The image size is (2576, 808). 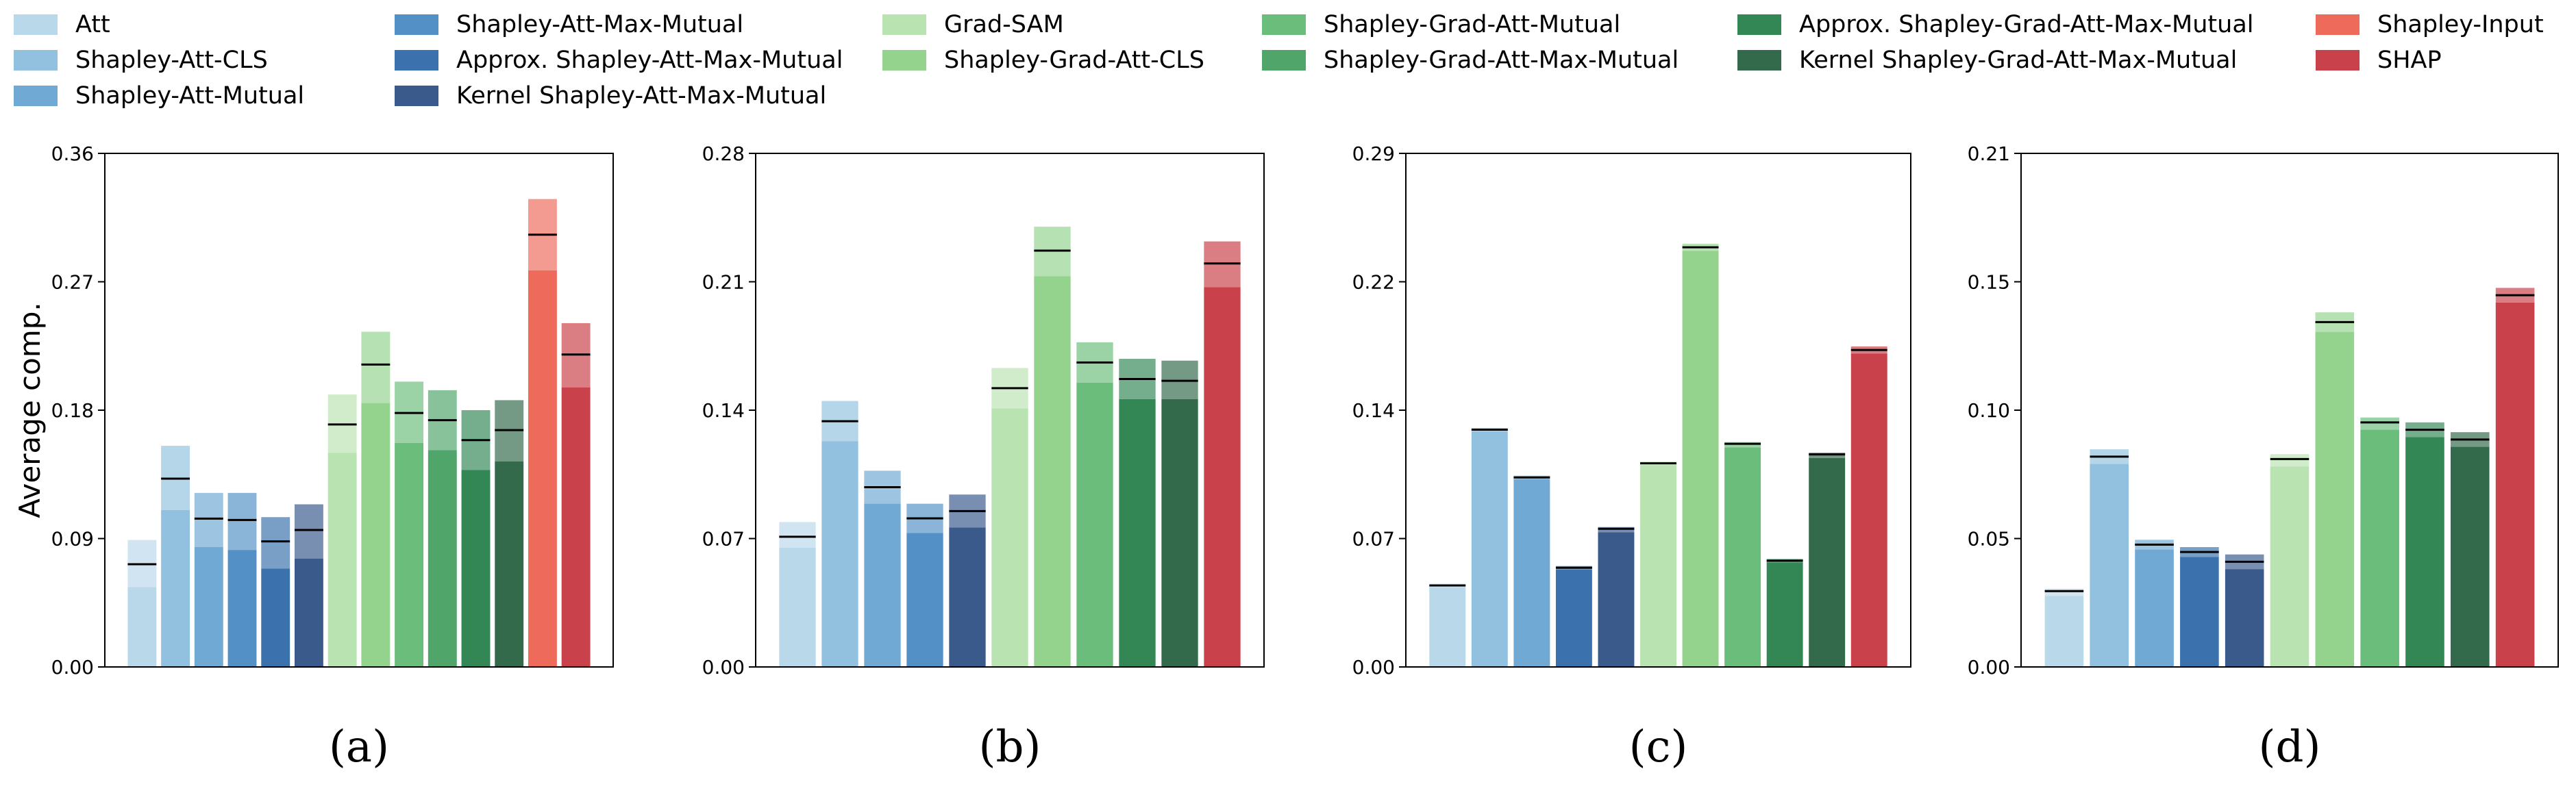 I want to click on legend-item: Shapley-Att-Max-Mutual, so click(x=569, y=24).